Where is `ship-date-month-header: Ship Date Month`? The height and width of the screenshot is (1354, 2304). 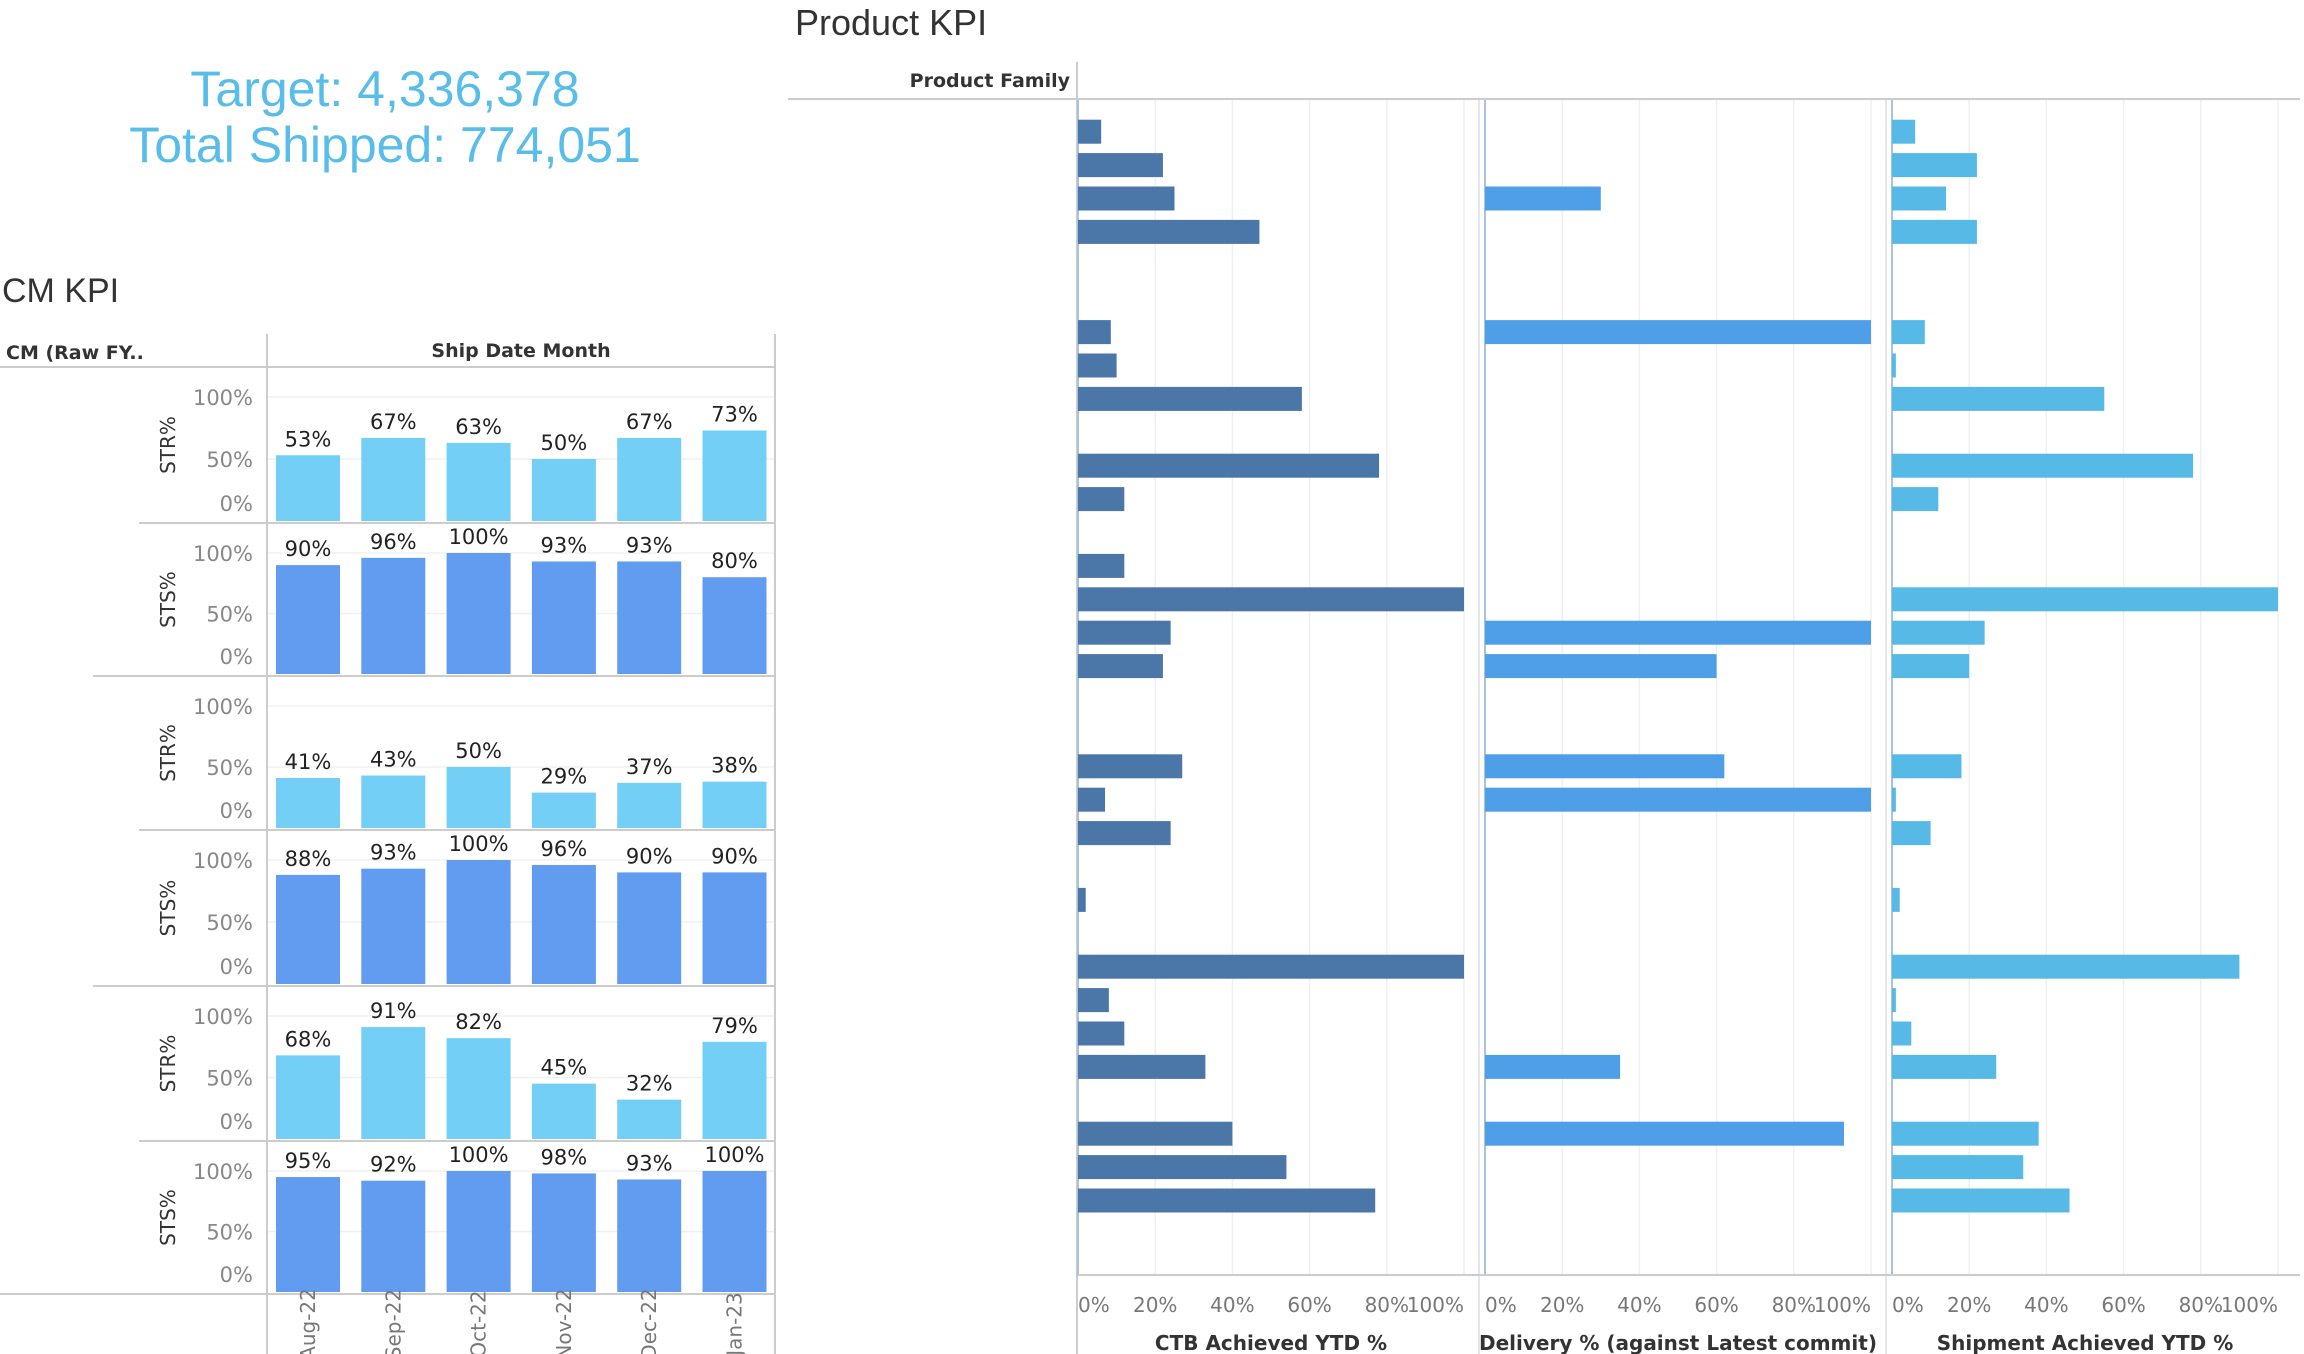
ship-date-month-header: Ship Date Month is located at coordinates (521, 351).